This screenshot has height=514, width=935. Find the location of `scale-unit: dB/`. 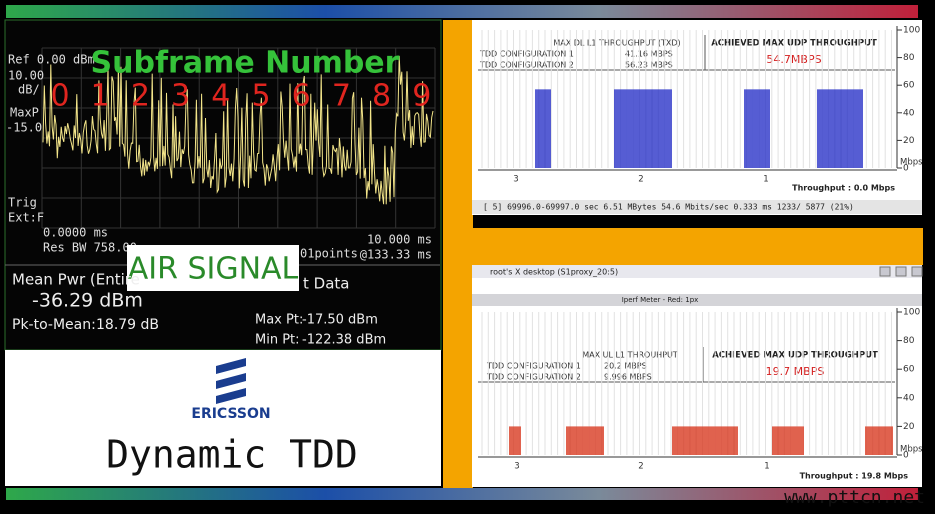

scale-unit: dB/ is located at coordinates (29, 90).